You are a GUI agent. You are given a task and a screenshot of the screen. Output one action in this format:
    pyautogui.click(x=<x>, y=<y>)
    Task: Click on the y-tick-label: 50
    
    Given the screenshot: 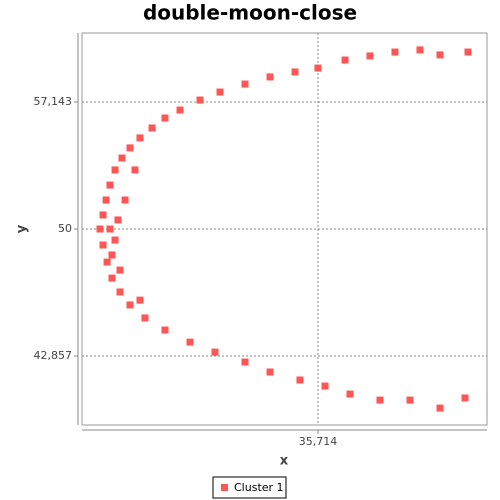 What is the action you would take?
    pyautogui.click(x=65, y=228)
    